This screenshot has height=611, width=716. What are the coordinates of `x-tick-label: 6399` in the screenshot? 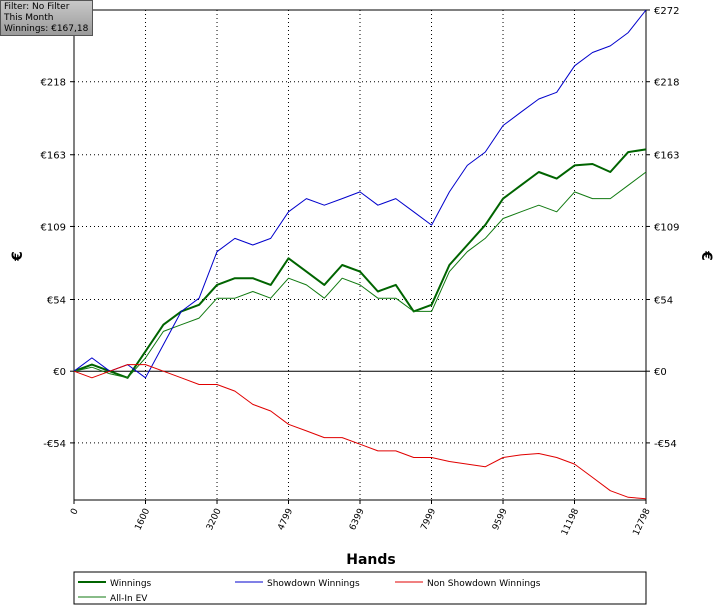 It's located at (357, 519).